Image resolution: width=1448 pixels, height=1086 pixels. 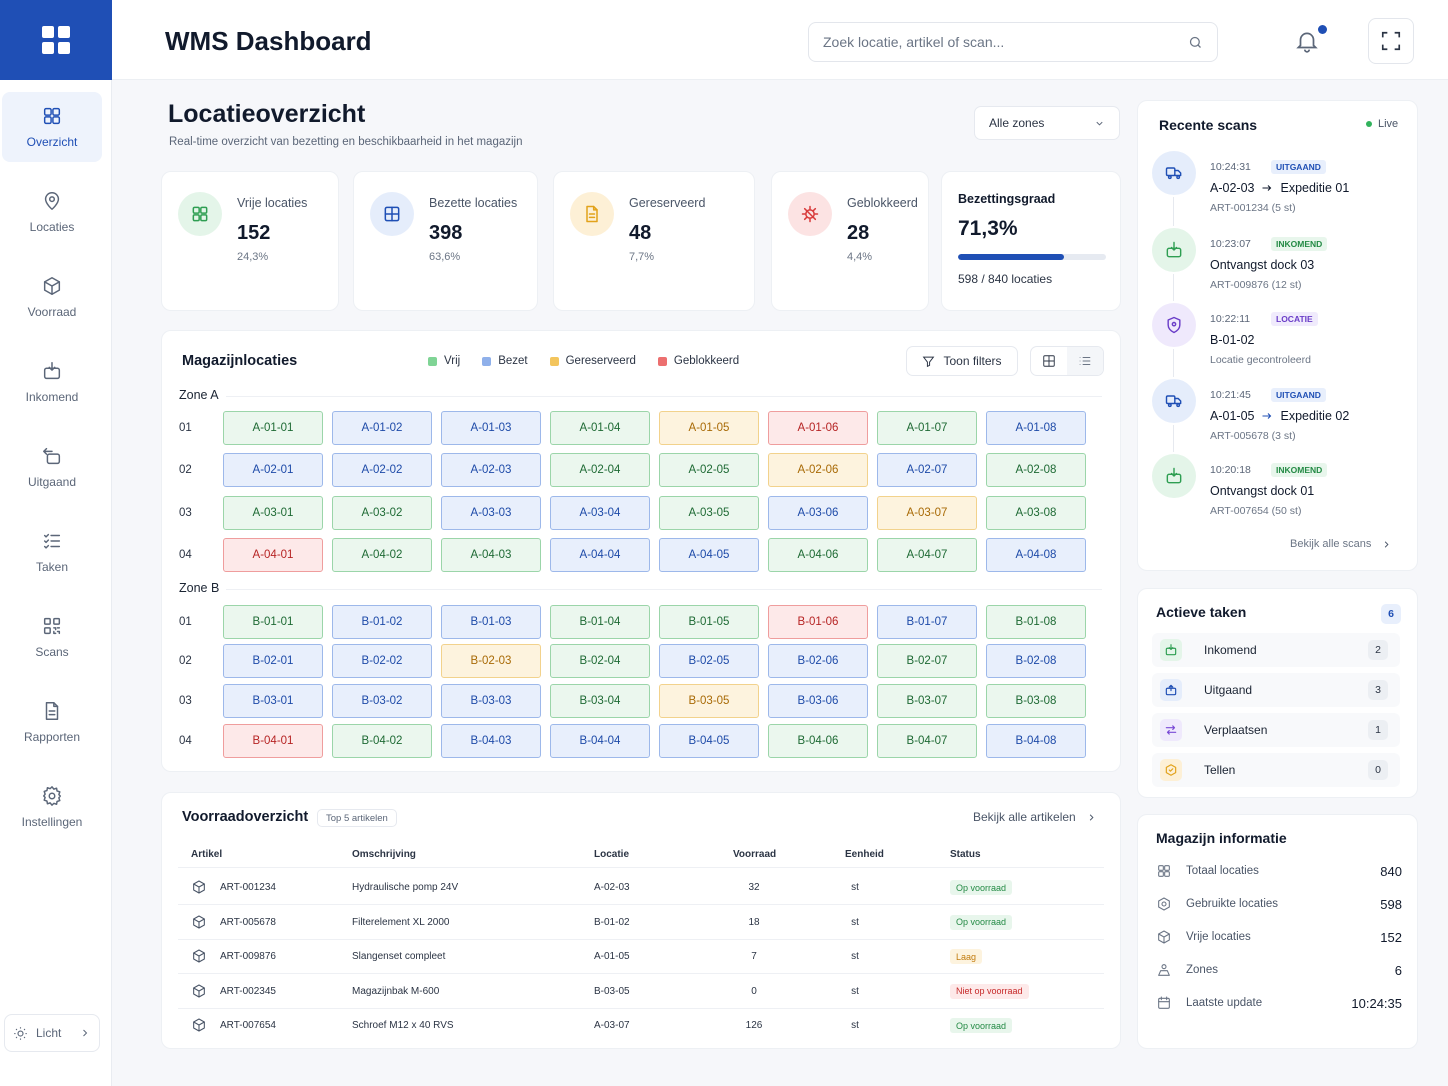 I want to click on bell-icon, so click(x=1307, y=41).